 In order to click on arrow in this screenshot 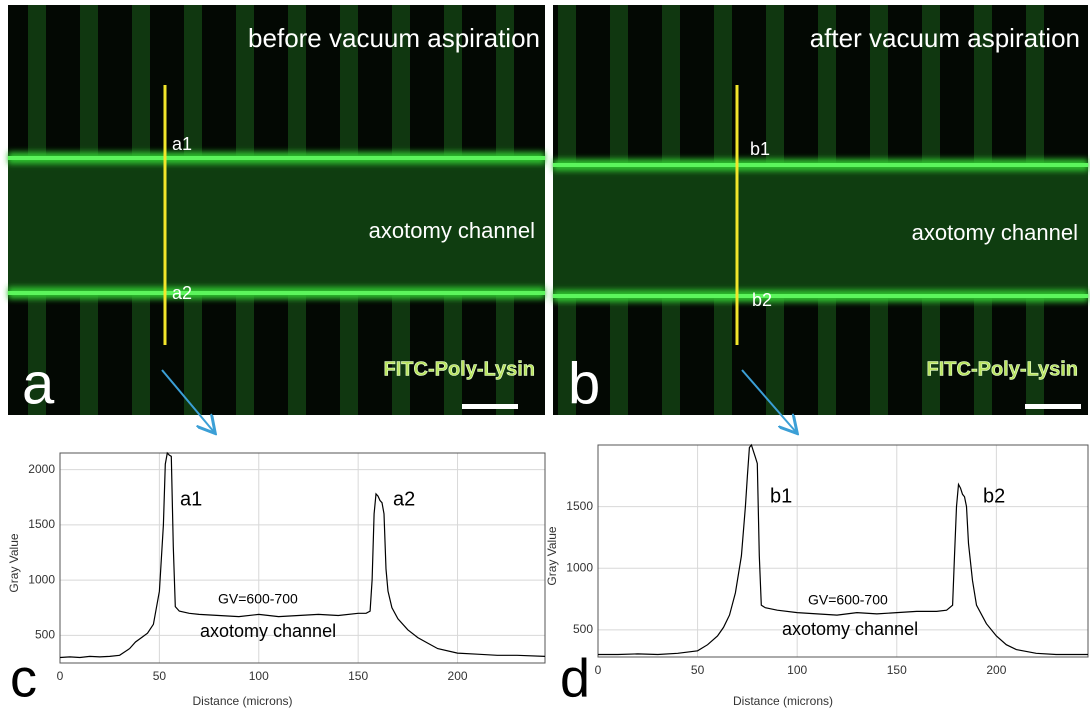, I will do `click(768, 400)`.